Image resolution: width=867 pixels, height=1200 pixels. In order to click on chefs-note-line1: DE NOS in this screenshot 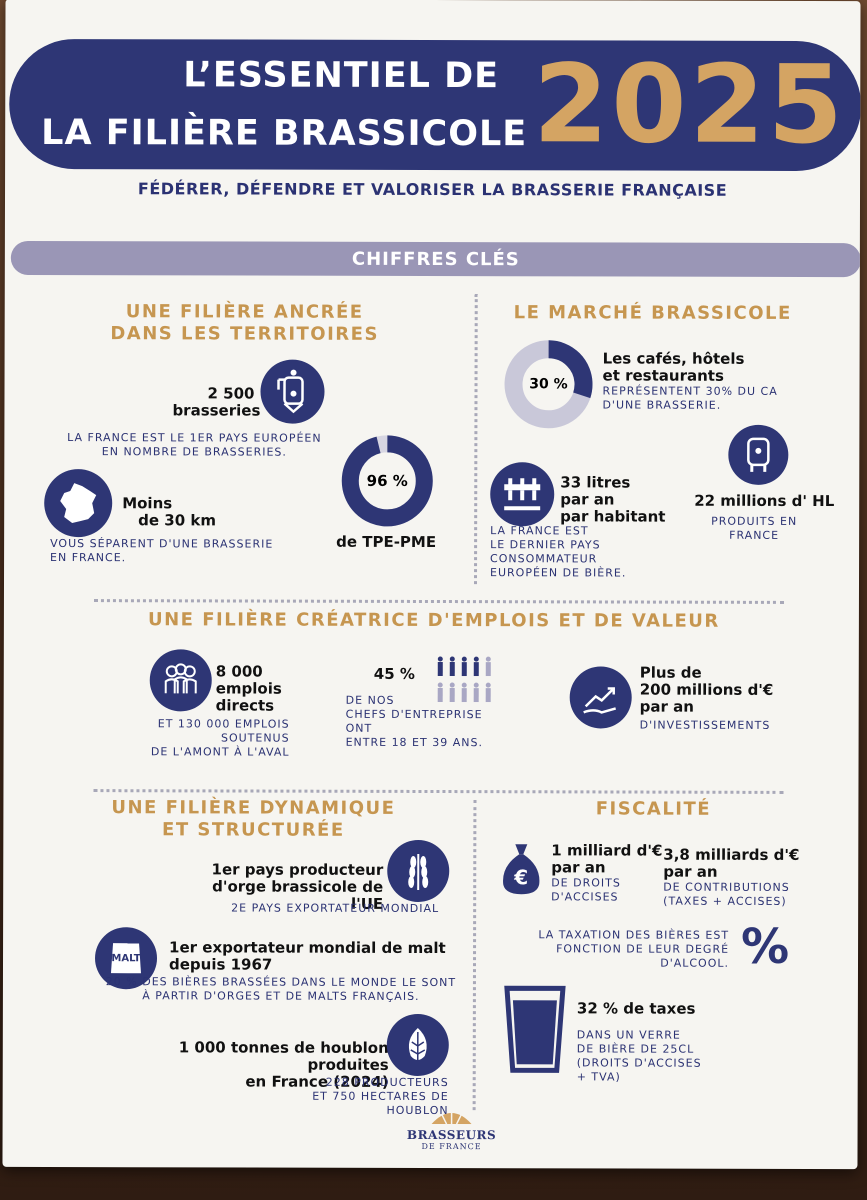, I will do `click(370, 700)`.